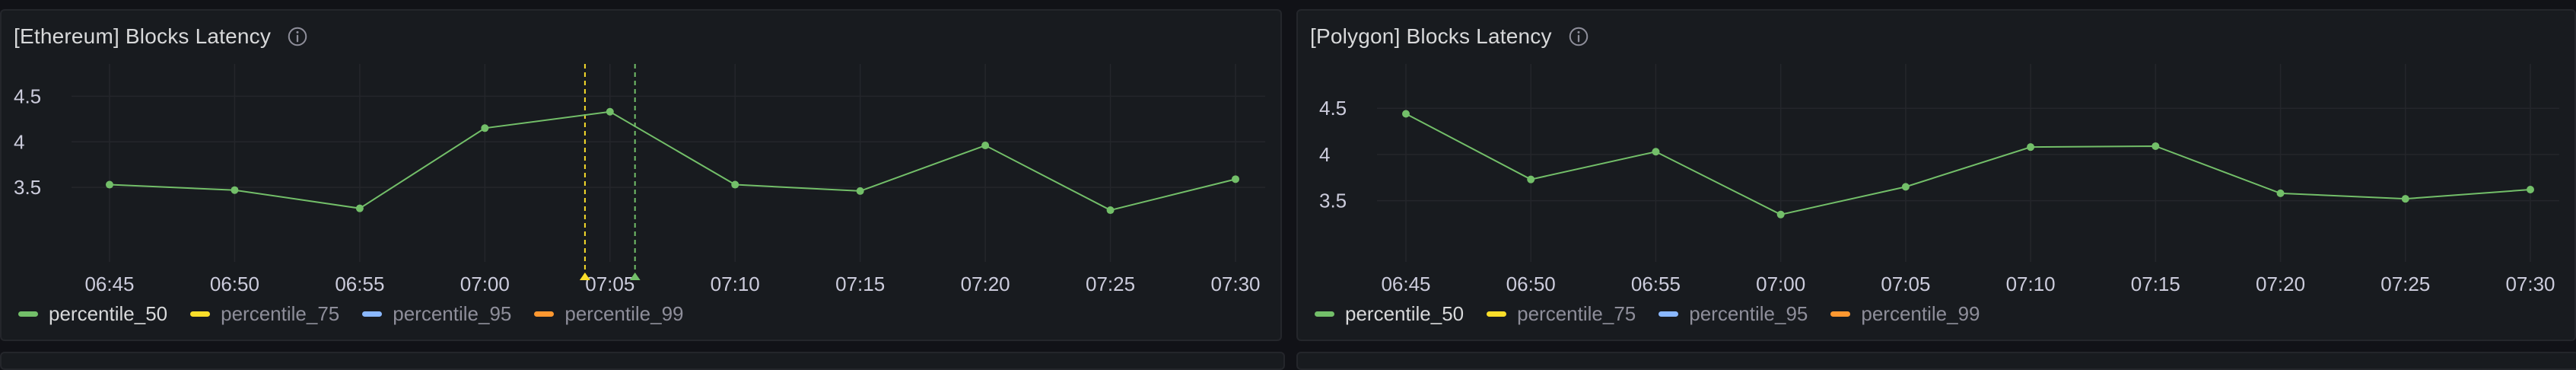 This screenshot has width=2576, height=370. I want to click on panel-header: [Ethereum] Blocks Latency, so click(161, 36).